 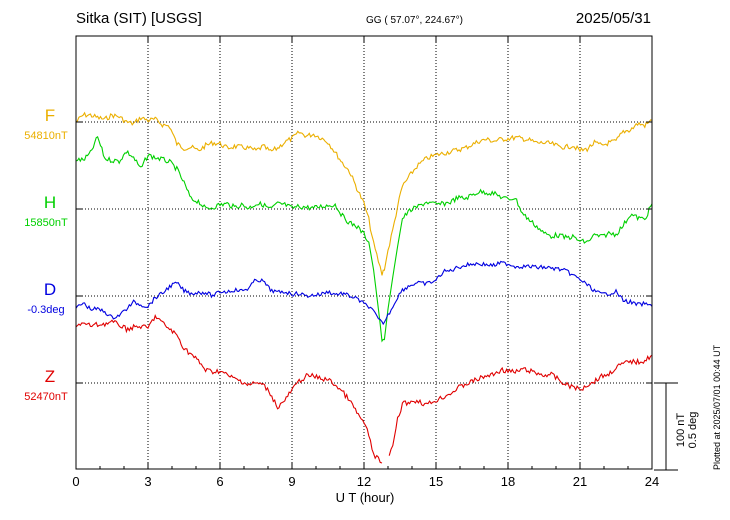 What do you see at coordinates (414, 20) in the screenshot?
I see `geographic-coordinates: GG ( 57.07°, 224.67°)` at bounding box center [414, 20].